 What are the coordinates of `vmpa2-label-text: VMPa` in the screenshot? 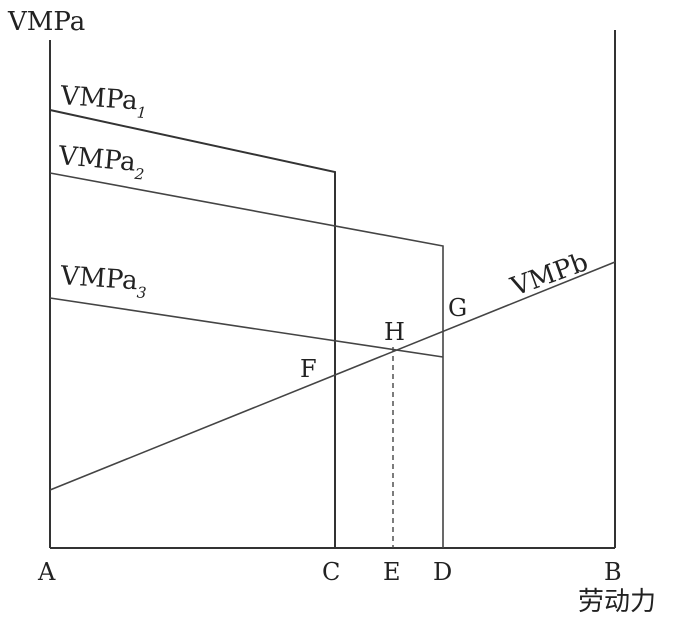 It's located at (96, 159).